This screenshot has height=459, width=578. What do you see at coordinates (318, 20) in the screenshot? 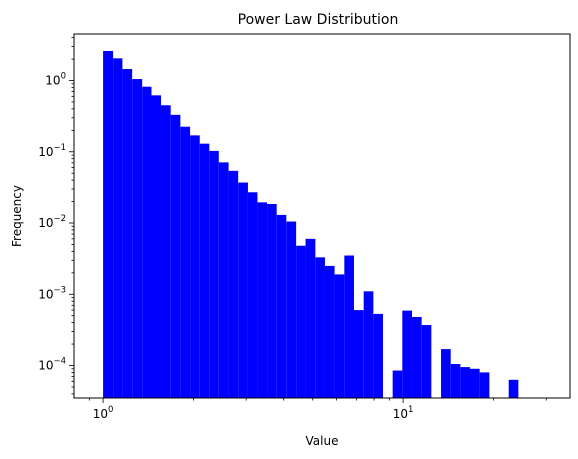
I see `chart-title: Power Law Distribution` at bounding box center [318, 20].